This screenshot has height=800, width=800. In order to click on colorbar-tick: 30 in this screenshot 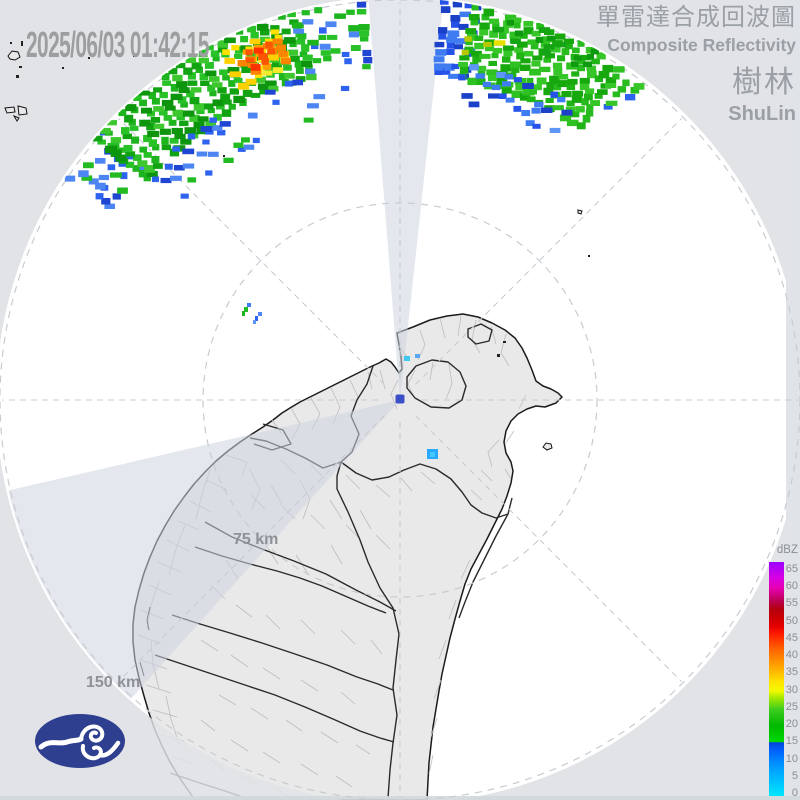, I will do `click(791, 689)`.